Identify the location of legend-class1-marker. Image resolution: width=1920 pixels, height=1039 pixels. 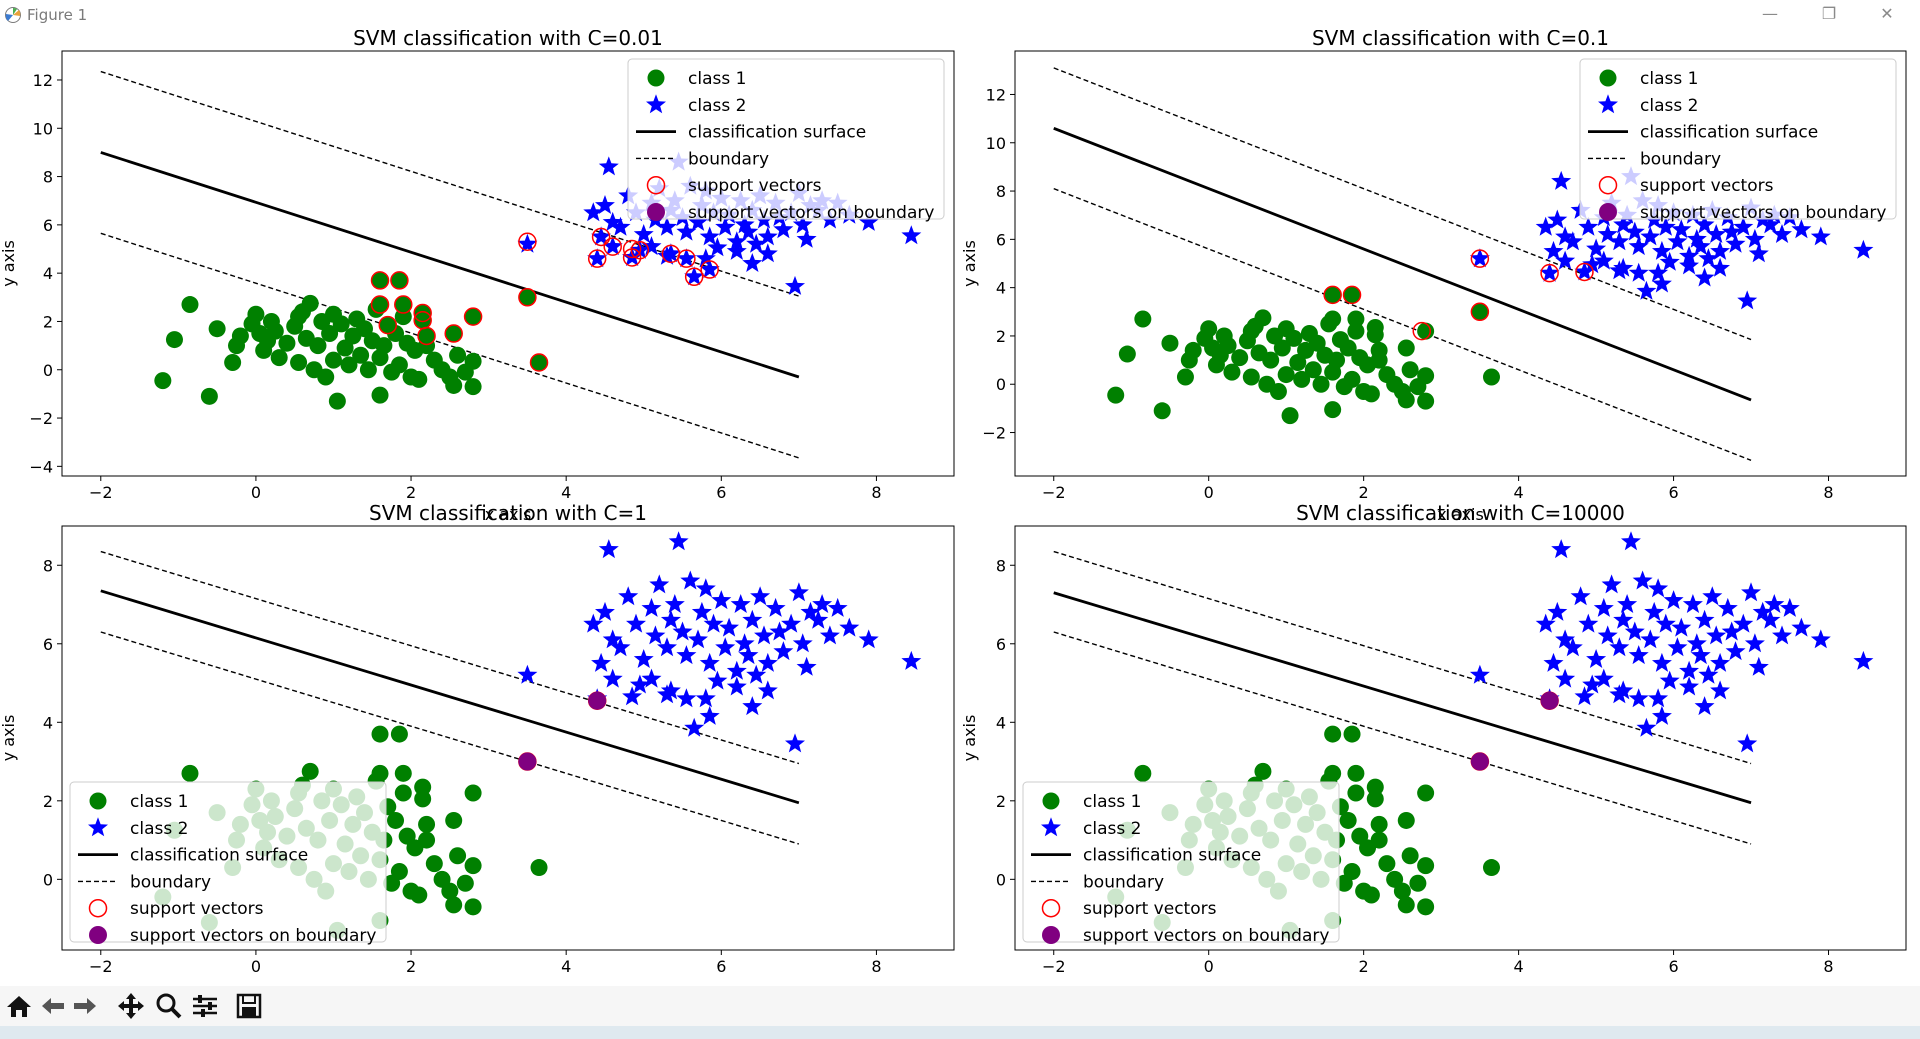
(1608, 78).